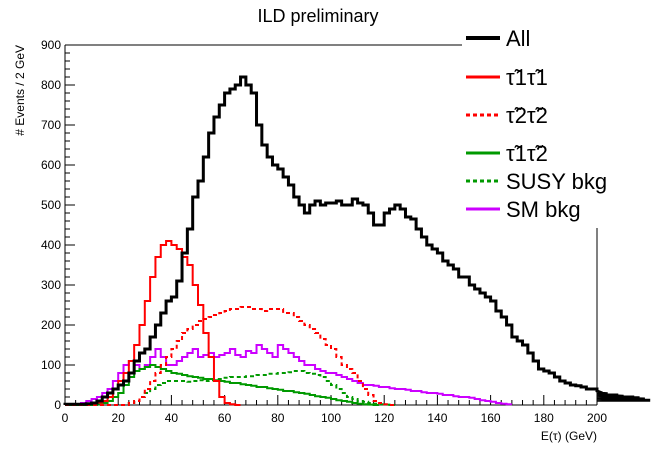 This screenshot has width=664, height=451. I want to click on series-stau1-stau2, so click(222, 385).